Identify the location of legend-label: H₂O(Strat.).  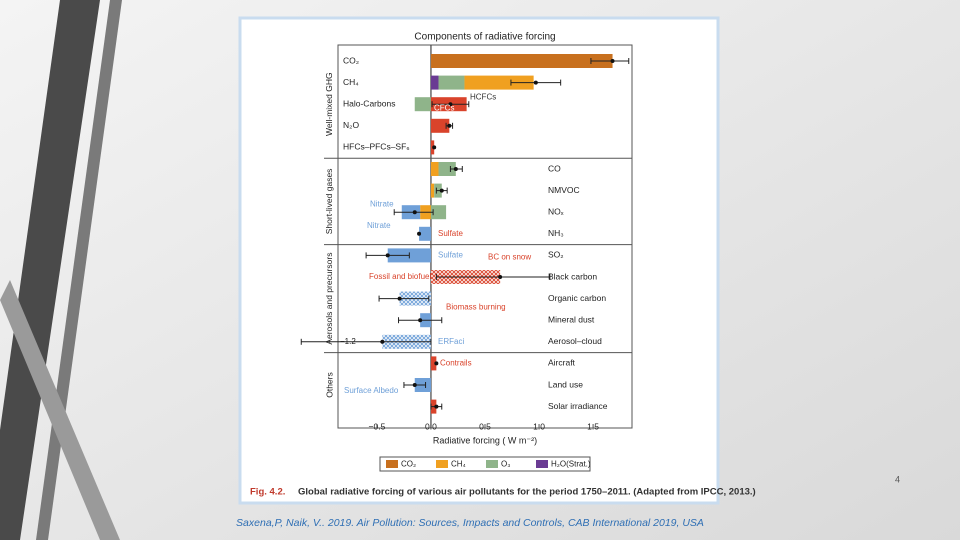
(571, 464).